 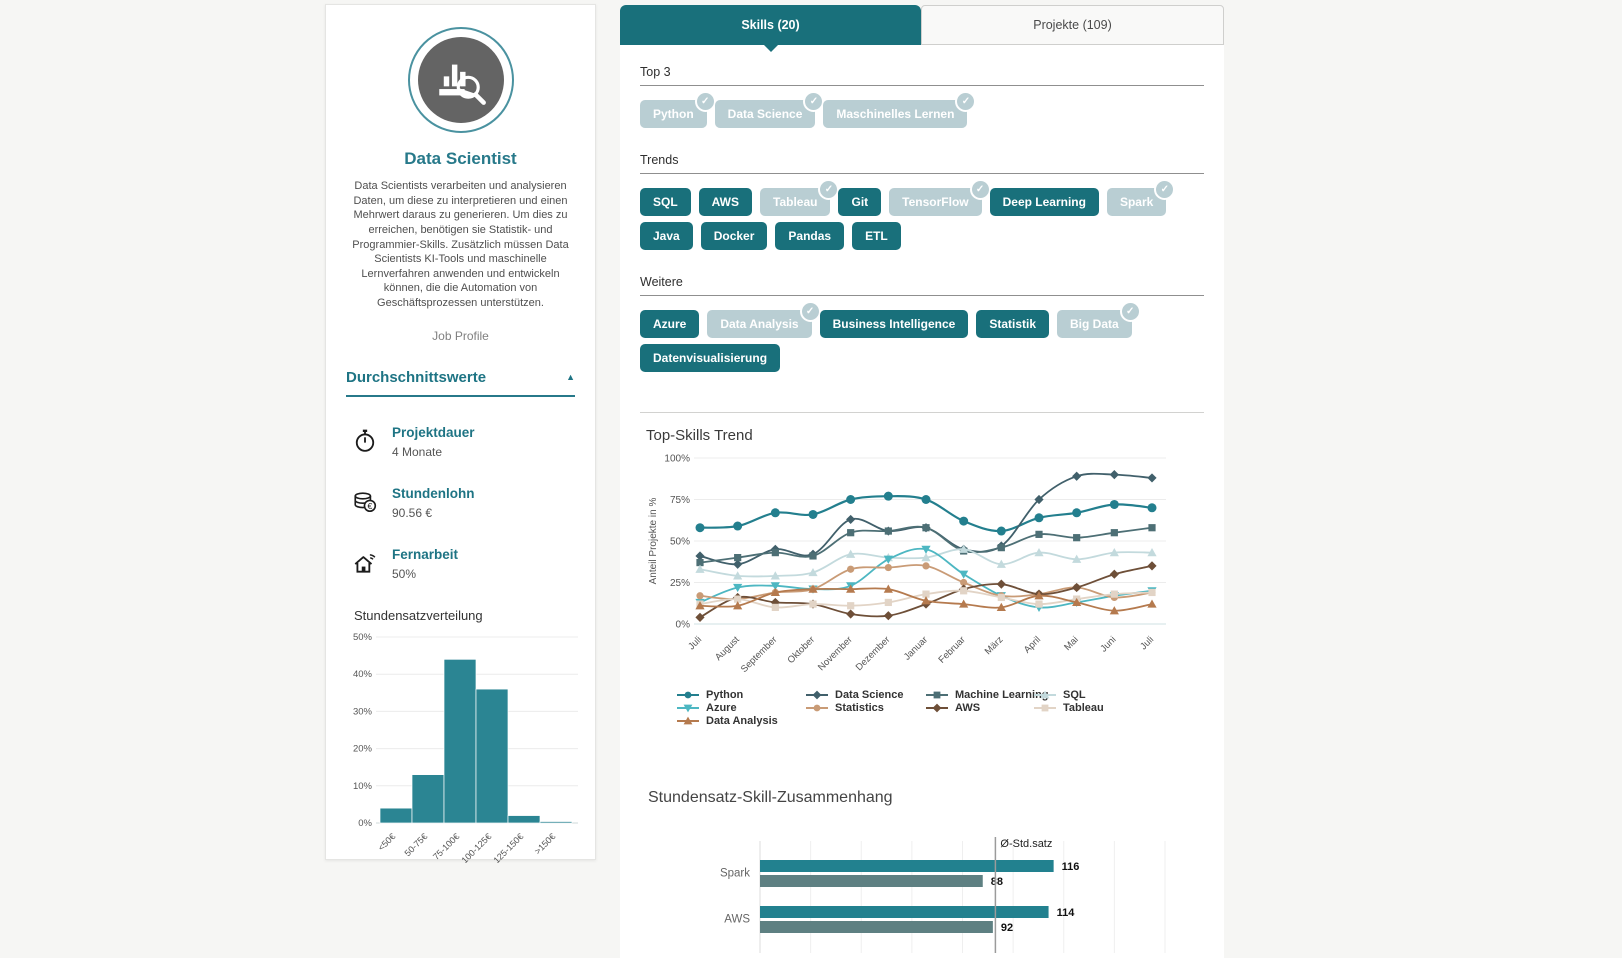 I want to click on data-analysis-icon, so click(x=460, y=80).